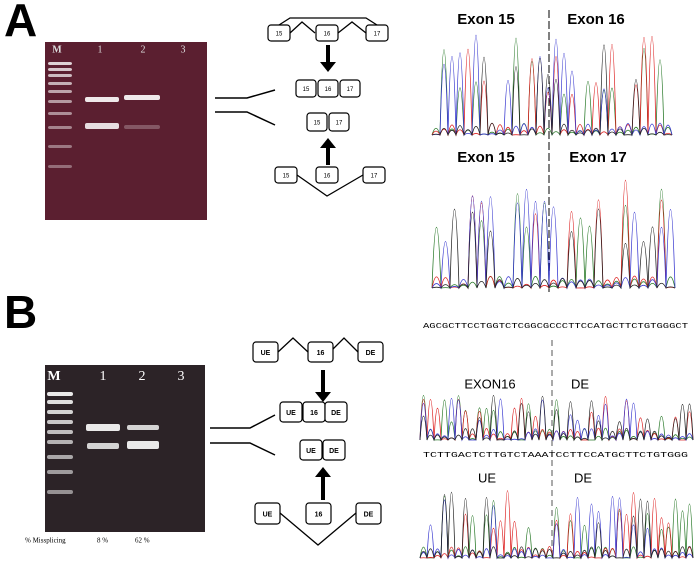 This screenshot has height=569, width=696. What do you see at coordinates (487, 477) in the screenshot?
I see `exon-name: UE` at bounding box center [487, 477].